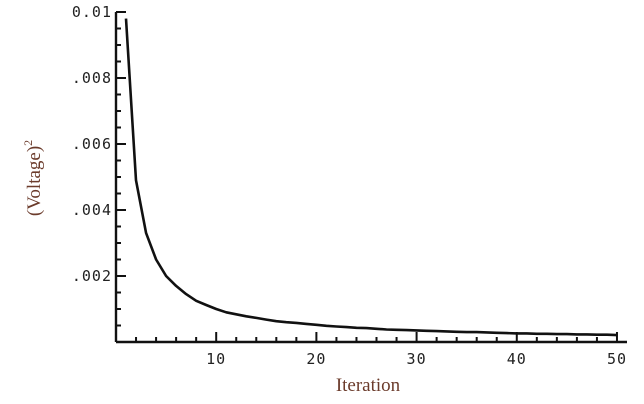  Describe the element at coordinates (28, 143) in the screenshot. I see `y-axis-title-superscript: 2` at that location.